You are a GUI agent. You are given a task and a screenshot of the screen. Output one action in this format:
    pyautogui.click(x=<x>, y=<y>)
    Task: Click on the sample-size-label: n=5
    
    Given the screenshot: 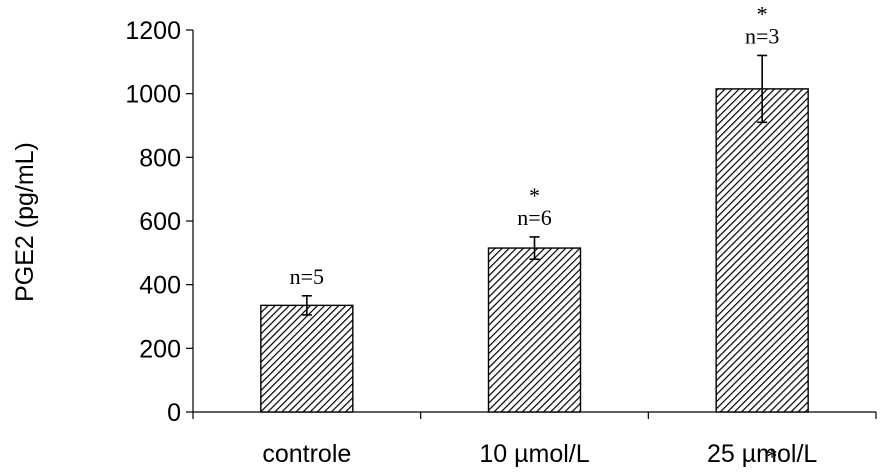 What is the action you would take?
    pyautogui.click(x=307, y=276)
    